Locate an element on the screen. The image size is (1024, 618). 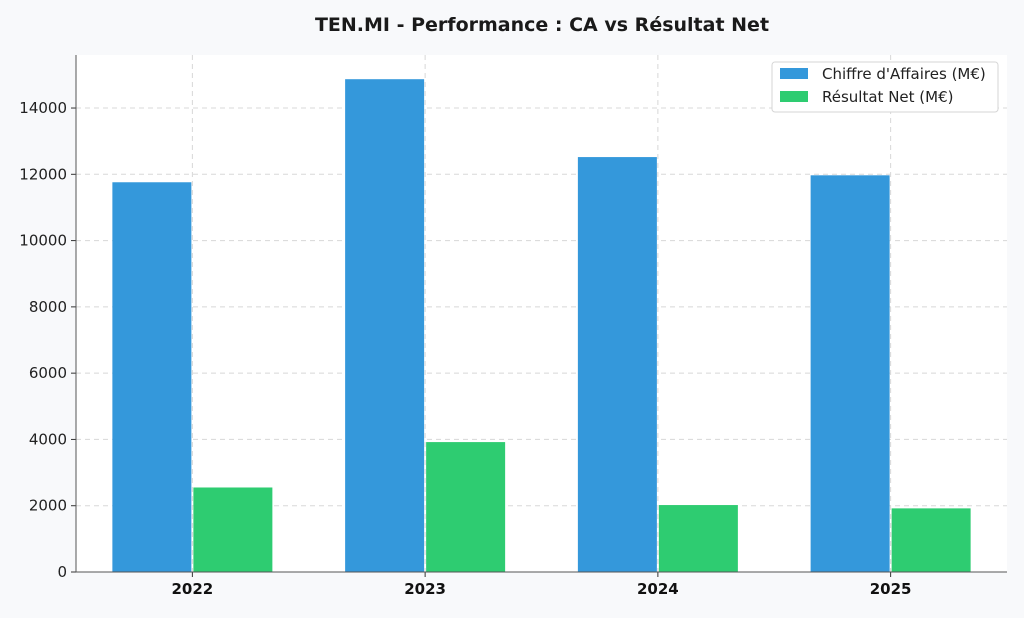
bar-revenue-2025 is located at coordinates (850, 373).